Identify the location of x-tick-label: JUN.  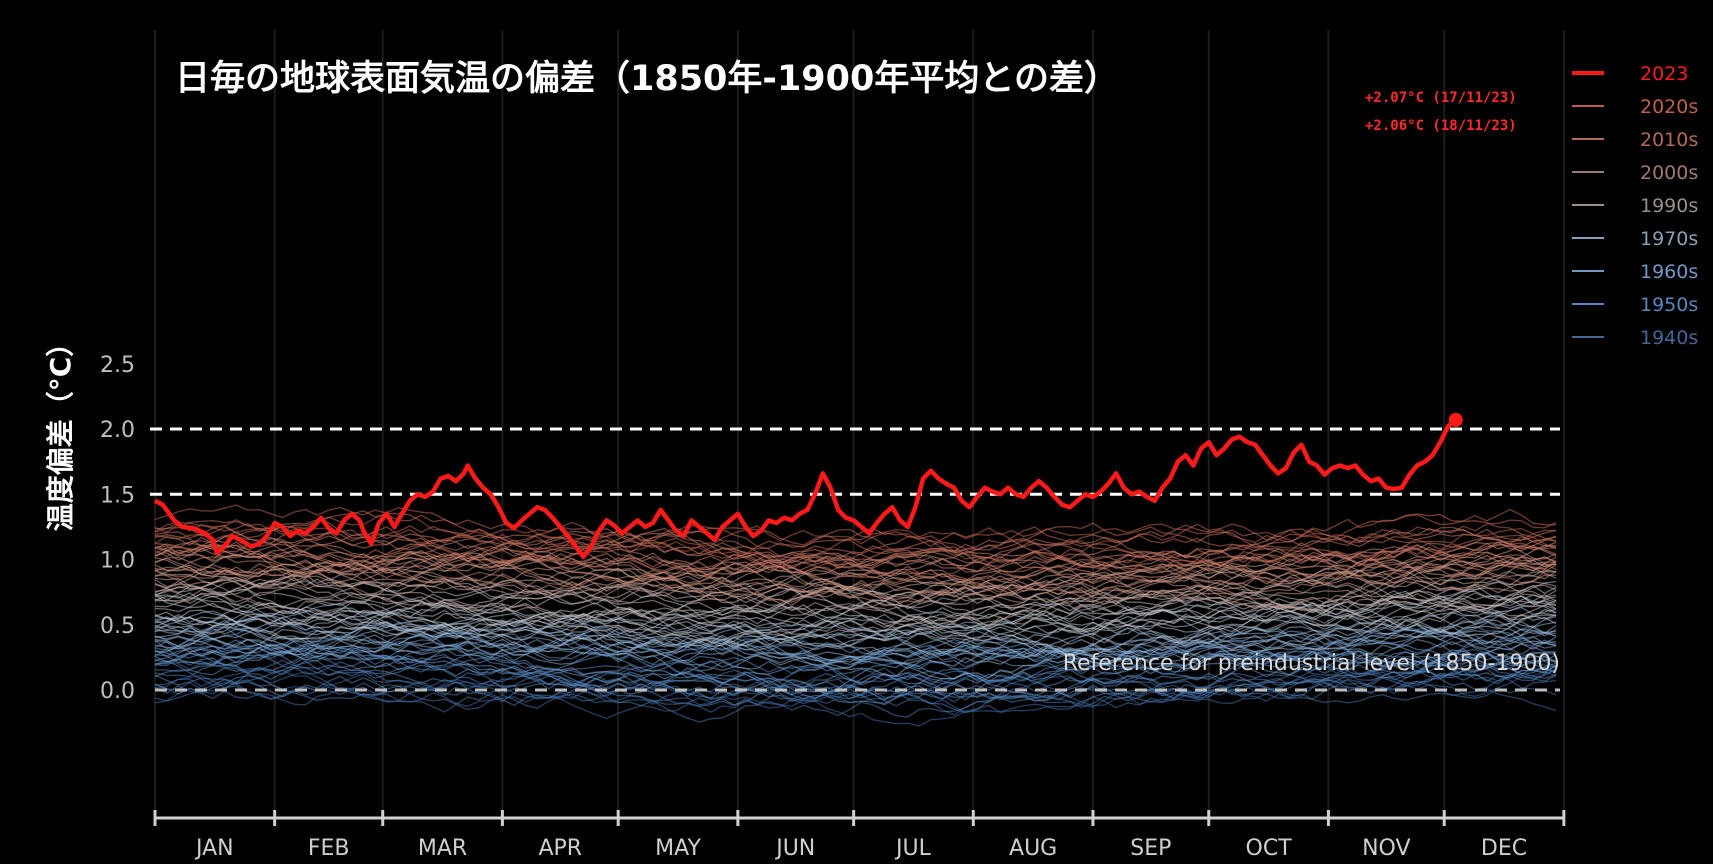
(794, 848).